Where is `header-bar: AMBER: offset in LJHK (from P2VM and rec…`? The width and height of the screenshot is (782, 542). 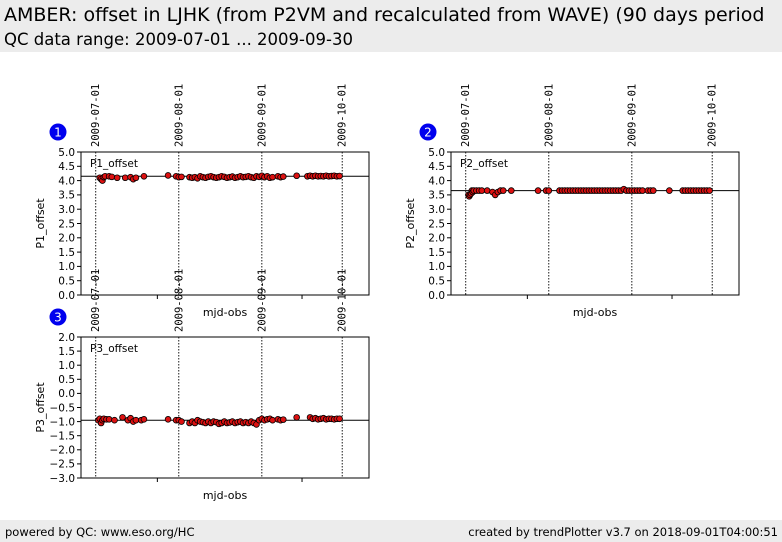
header-bar: AMBER: offset in LJHK (from P2VM and rec… is located at coordinates (391, 26).